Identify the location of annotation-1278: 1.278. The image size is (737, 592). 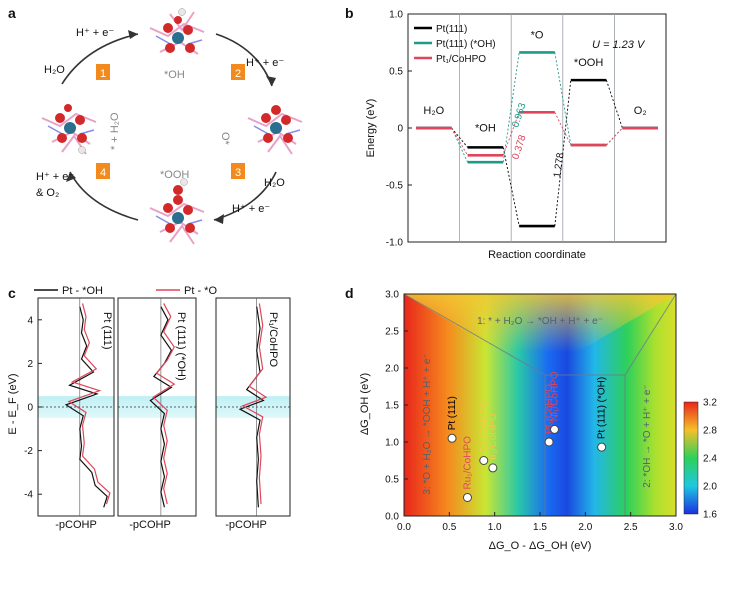
(559, 165).